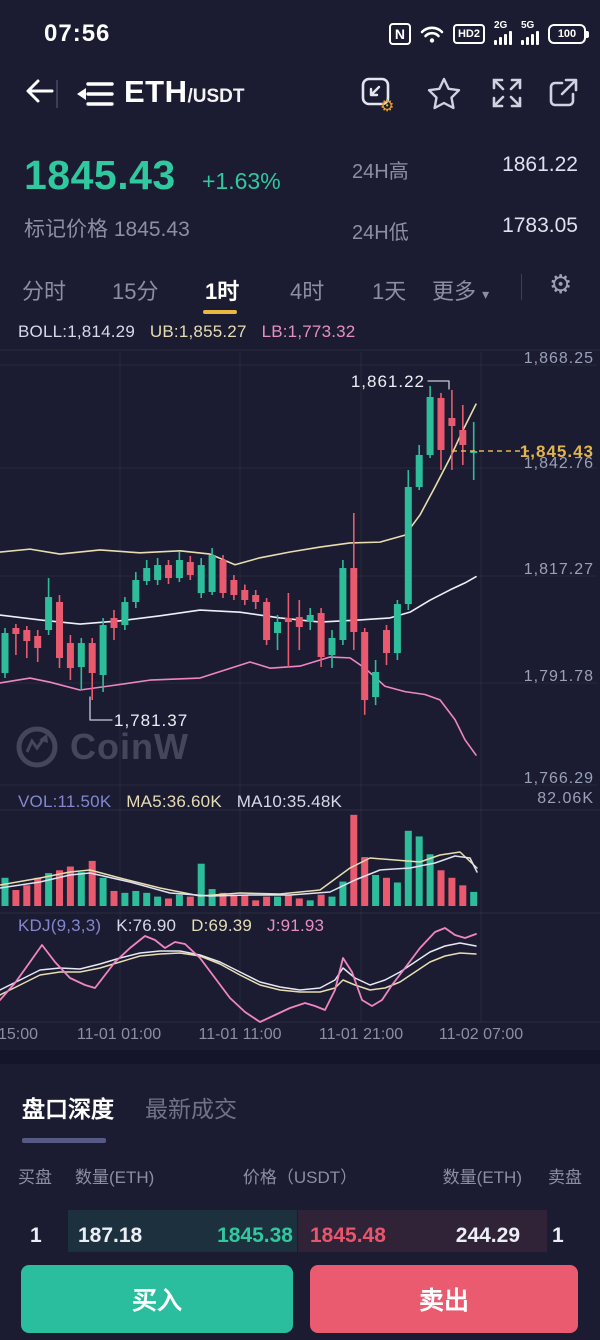 The height and width of the screenshot is (1340, 600). What do you see at coordinates (559, 358) in the screenshot?
I see `svg-text: 1,868.25` at bounding box center [559, 358].